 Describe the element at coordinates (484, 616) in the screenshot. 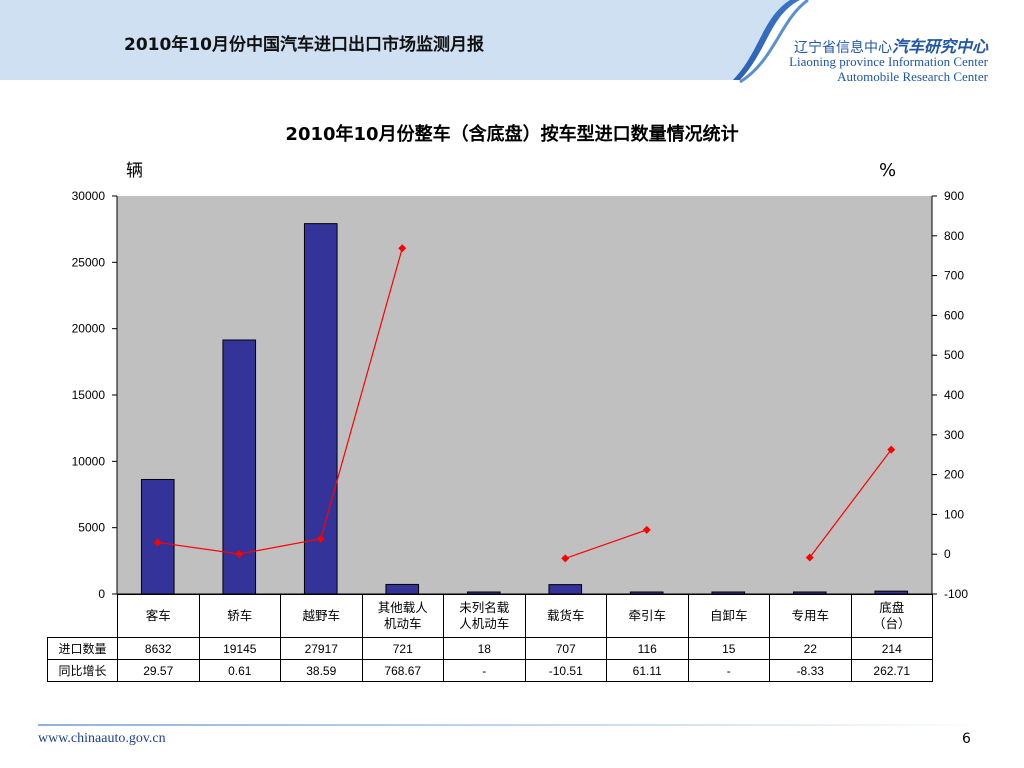

I see `category-label: 未列名载 人机动车` at that location.